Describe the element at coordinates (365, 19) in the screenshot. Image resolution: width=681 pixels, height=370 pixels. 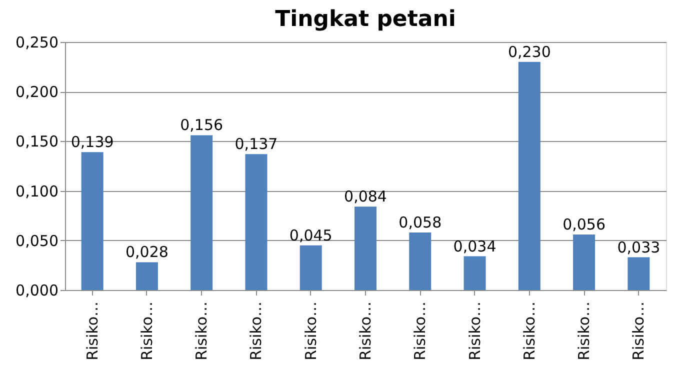
I see `chart-title: Tingkat petani` at that location.